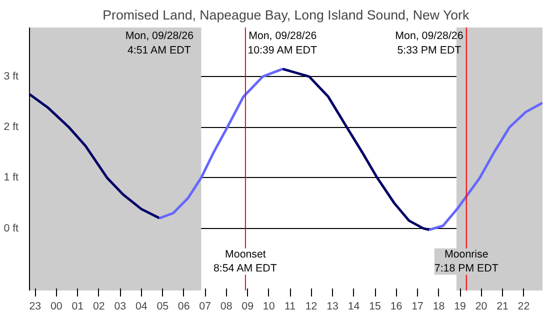 Image resolution: width=550 pixels, height=312 pixels. Describe the element at coordinates (268, 306) in the screenshot. I see `x-tick-label: 10` at that location.